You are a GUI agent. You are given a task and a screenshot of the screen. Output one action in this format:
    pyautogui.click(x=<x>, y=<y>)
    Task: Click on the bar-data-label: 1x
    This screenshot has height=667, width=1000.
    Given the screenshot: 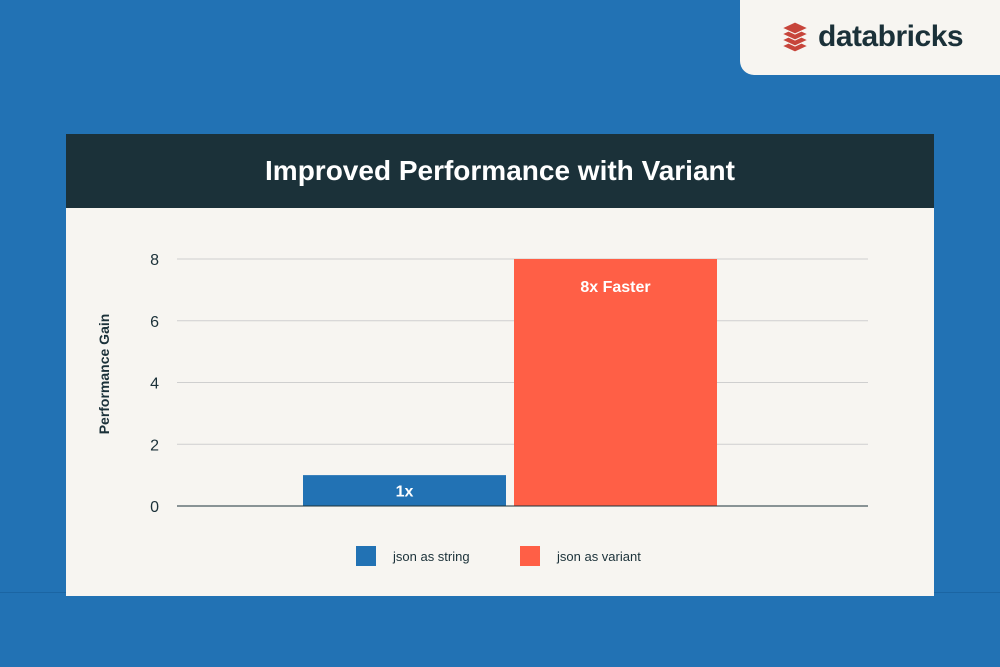 What is the action you would take?
    pyautogui.click(x=405, y=492)
    